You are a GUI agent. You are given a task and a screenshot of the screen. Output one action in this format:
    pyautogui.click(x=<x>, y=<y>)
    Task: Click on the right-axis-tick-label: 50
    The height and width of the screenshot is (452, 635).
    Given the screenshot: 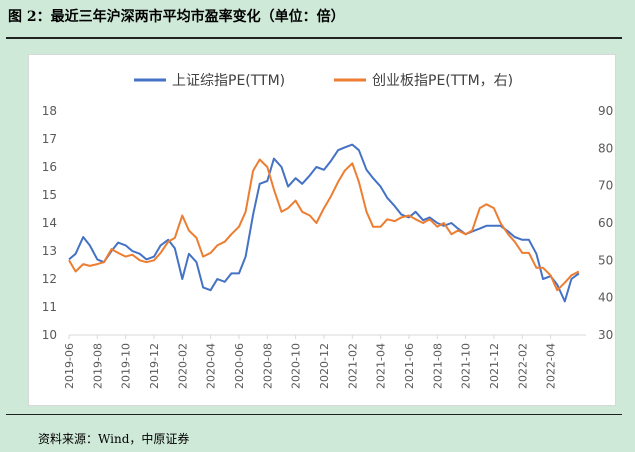 What is the action you would take?
    pyautogui.click(x=605, y=260)
    